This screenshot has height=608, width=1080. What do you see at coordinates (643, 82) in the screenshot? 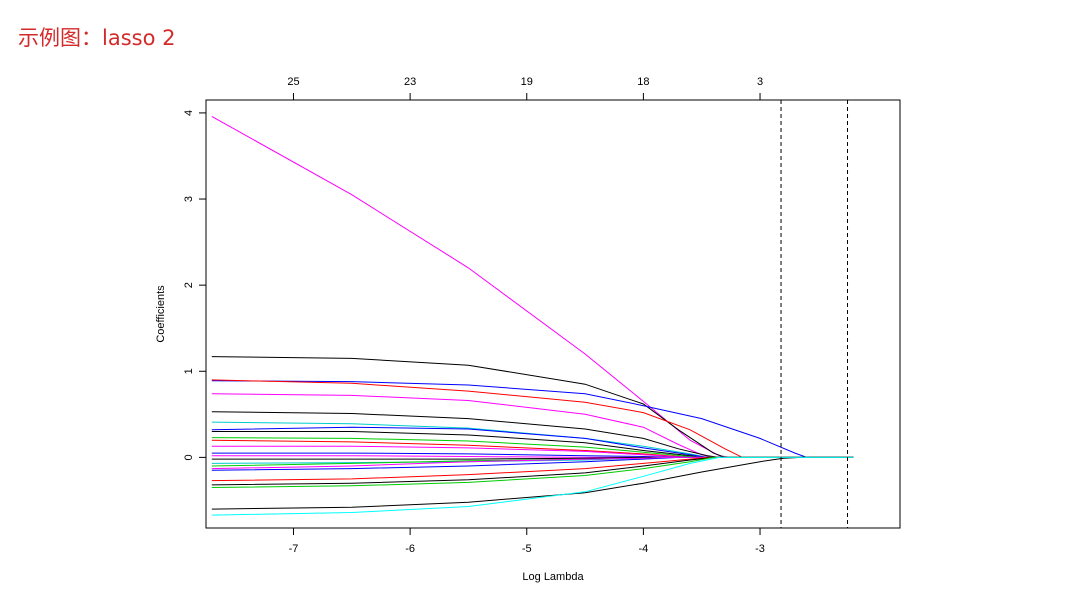
I see `top-tick-label: 18` at bounding box center [643, 82].